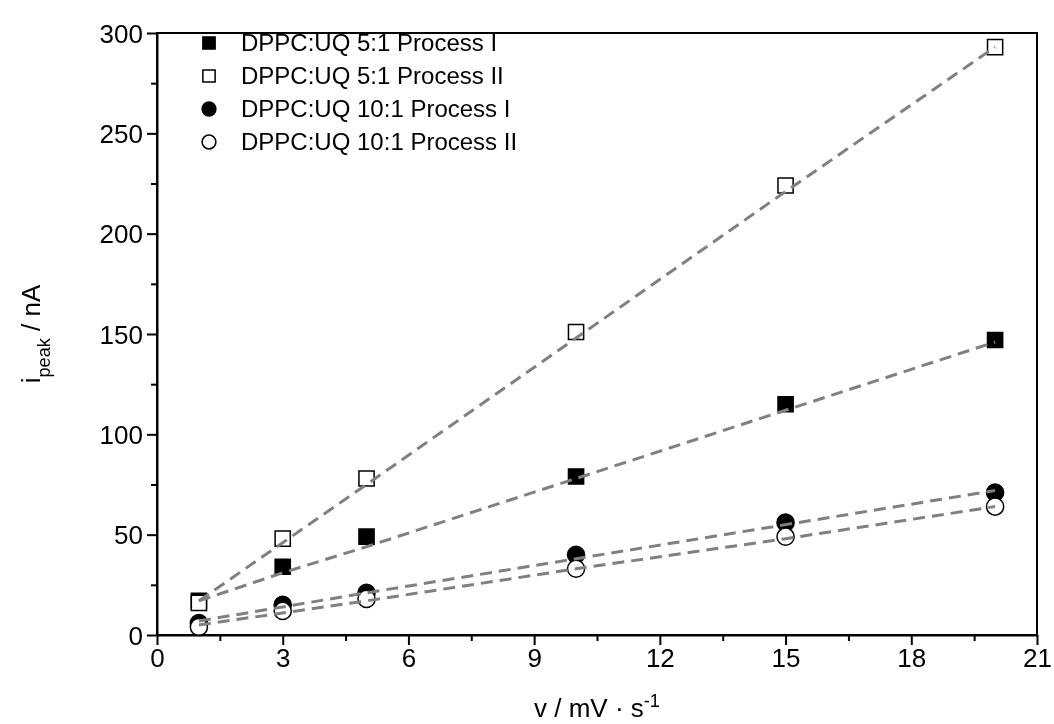 This screenshot has width=1054, height=724. Describe the element at coordinates (376, 109) in the screenshot. I see `legend-label: DPPC:UQ 10:1 Process I` at that location.